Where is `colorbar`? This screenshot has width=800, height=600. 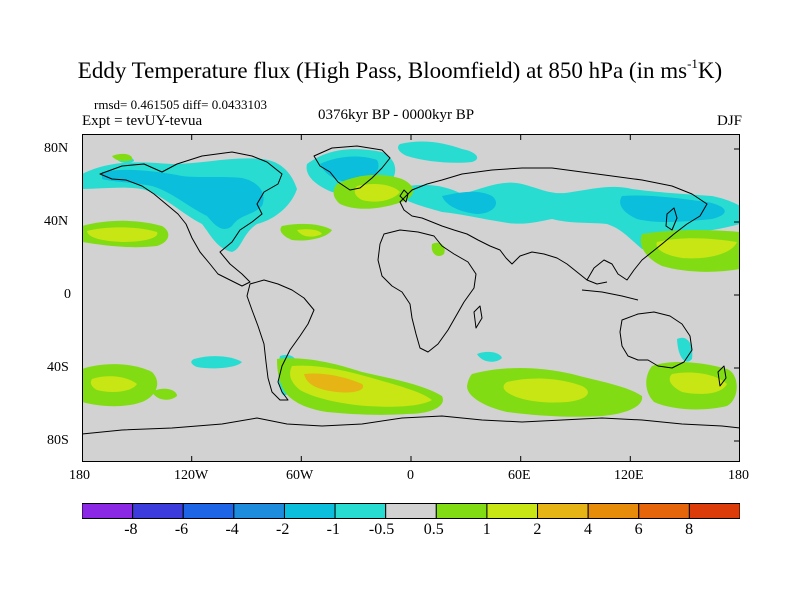 colorbar is located at coordinates (411, 511).